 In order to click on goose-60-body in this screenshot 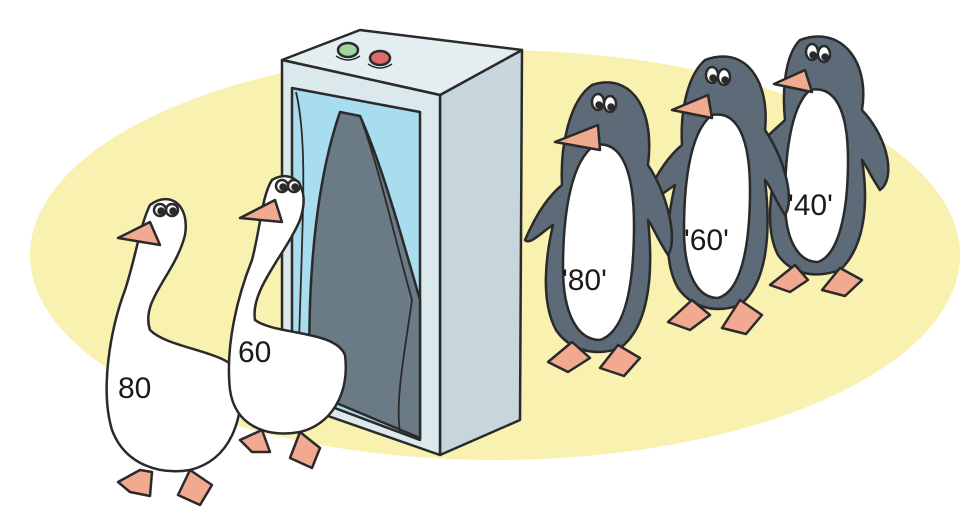, I will do `click(287, 304)`.